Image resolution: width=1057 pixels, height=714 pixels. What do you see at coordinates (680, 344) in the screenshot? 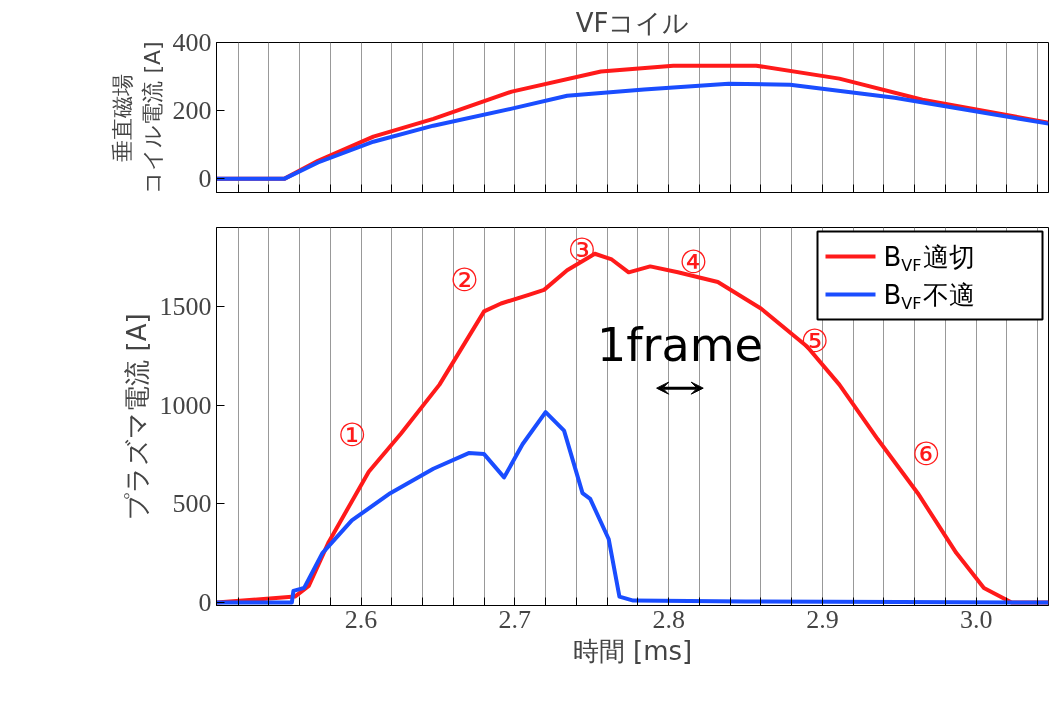
I see `annotation: 1frame` at bounding box center [680, 344].